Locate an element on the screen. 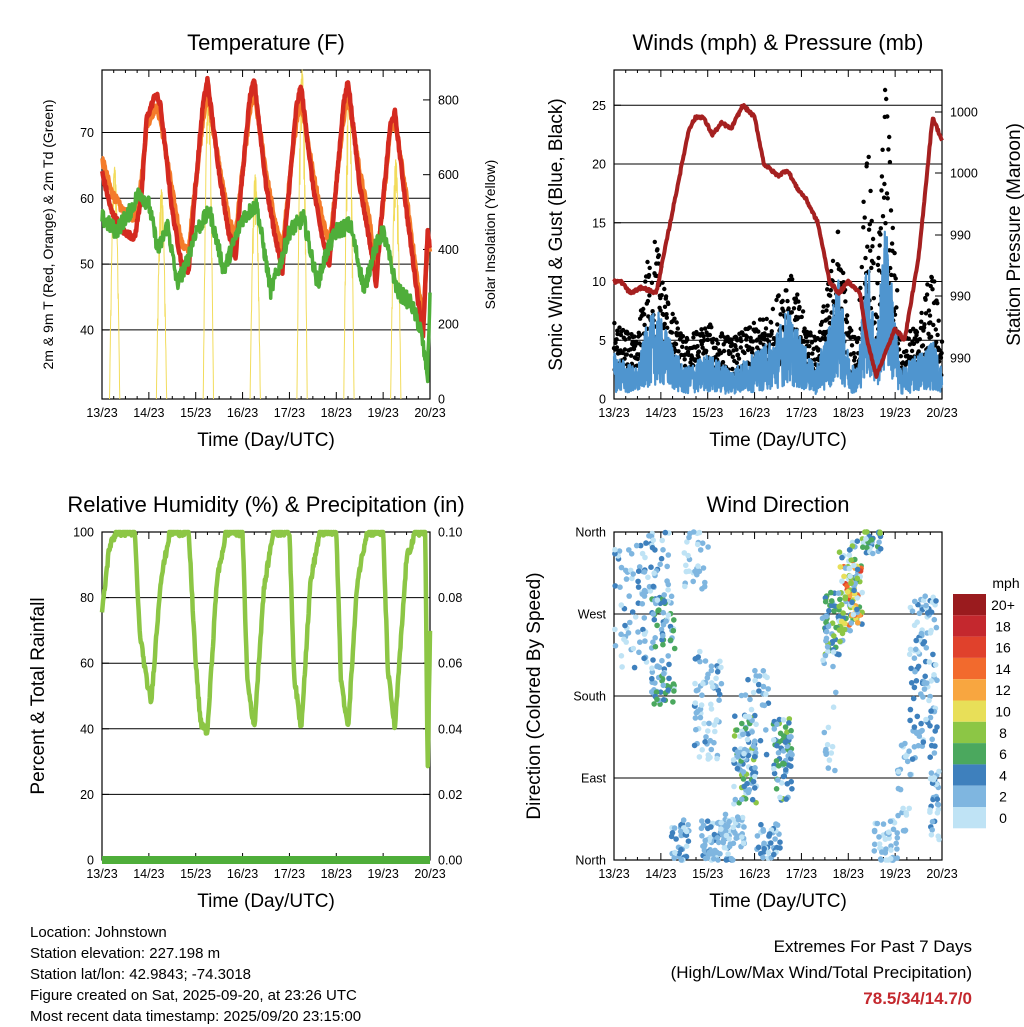 Image resolution: width=1024 pixels, height=1027 pixels. x-tick-label: 17/23 is located at coordinates (801, 413).